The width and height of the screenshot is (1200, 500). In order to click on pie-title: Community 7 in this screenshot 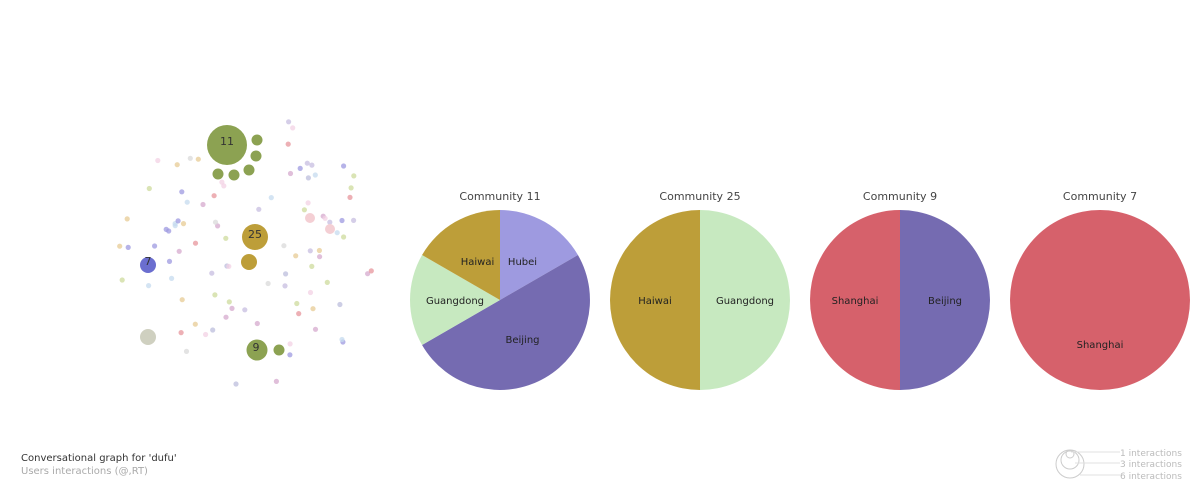, I will do `click(1100, 196)`.